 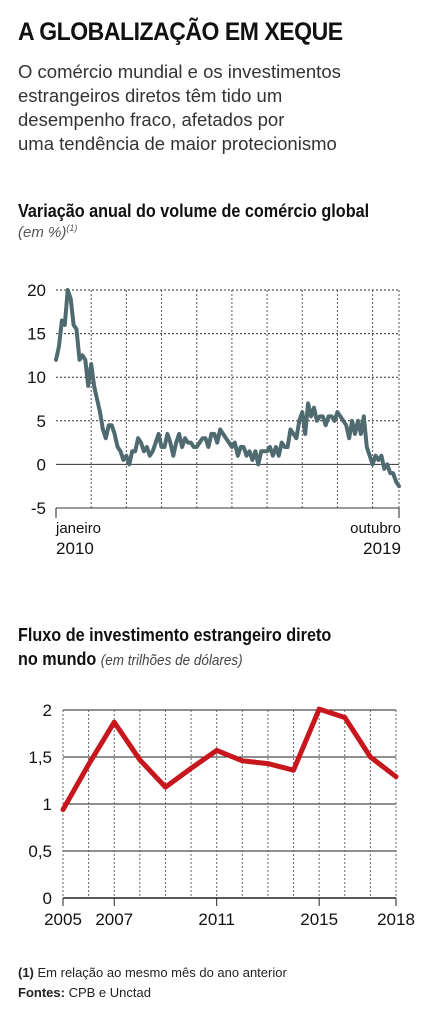 I want to click on fdi-chart-y-tick: 2, so click(x=47, y=710).